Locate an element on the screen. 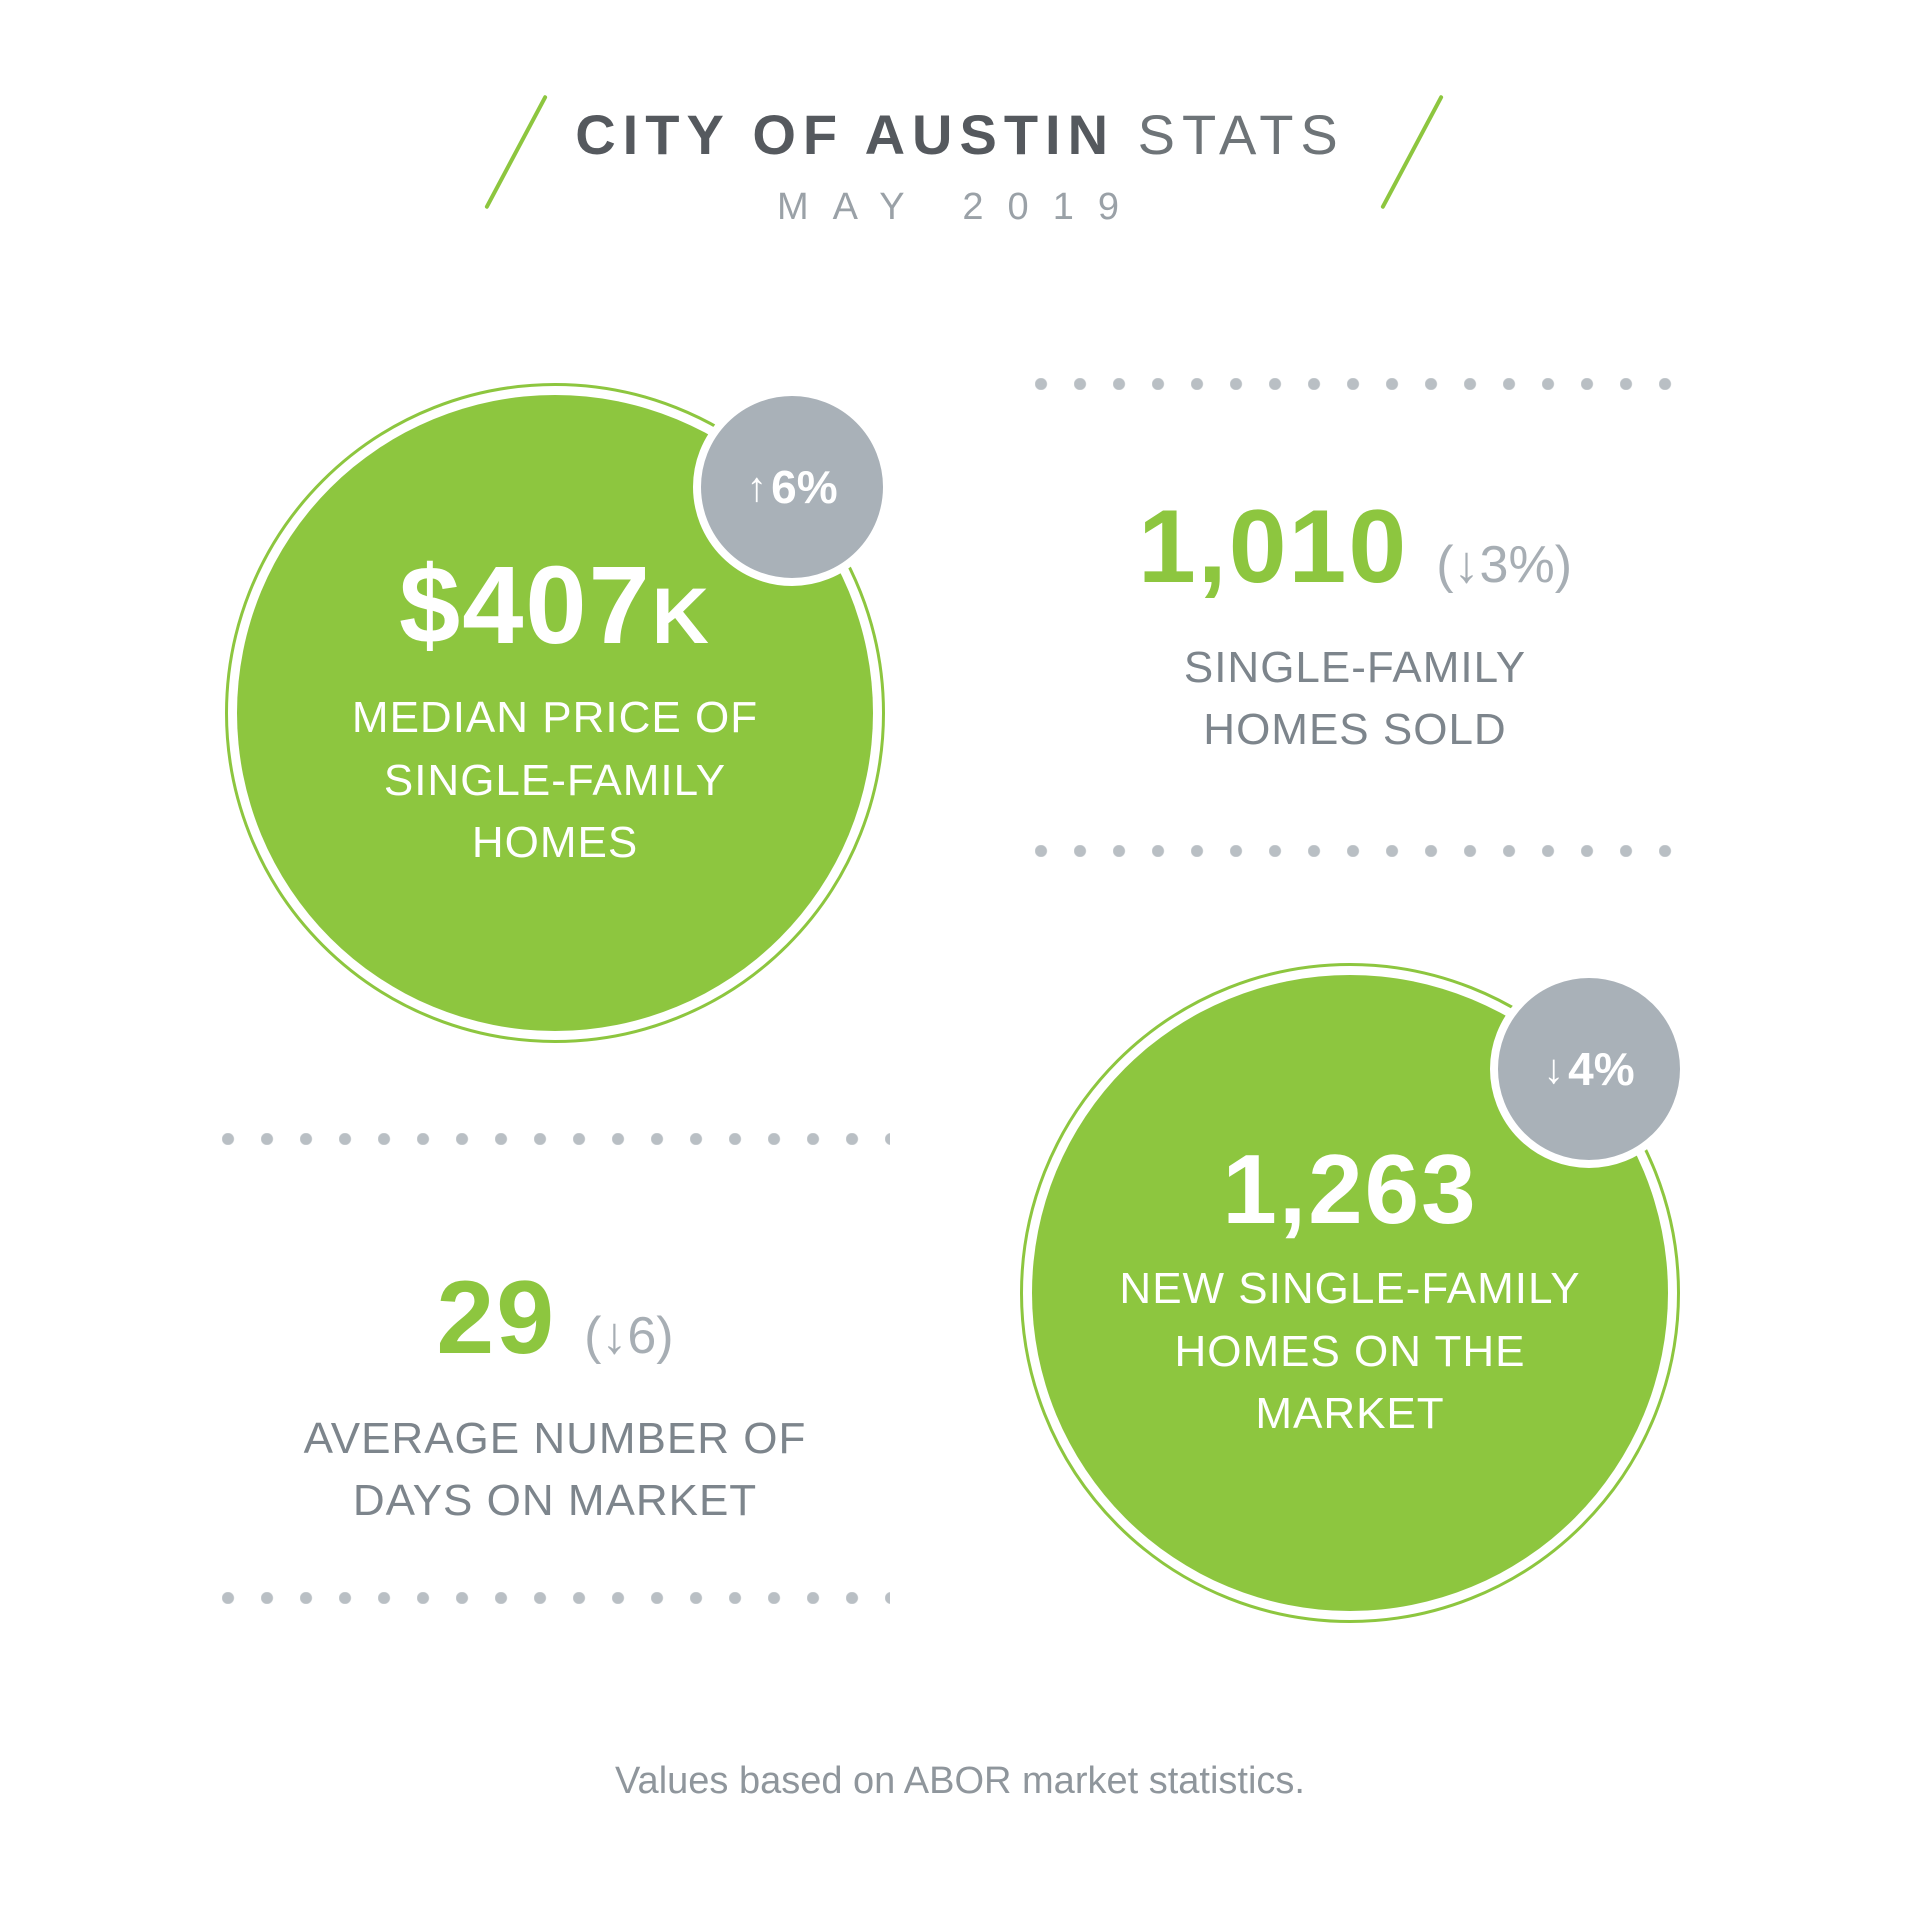 The width and height of the screenshot is (1920, 1920). arrow-down-icon: ↓ is located at coordinates (1554, 1068).